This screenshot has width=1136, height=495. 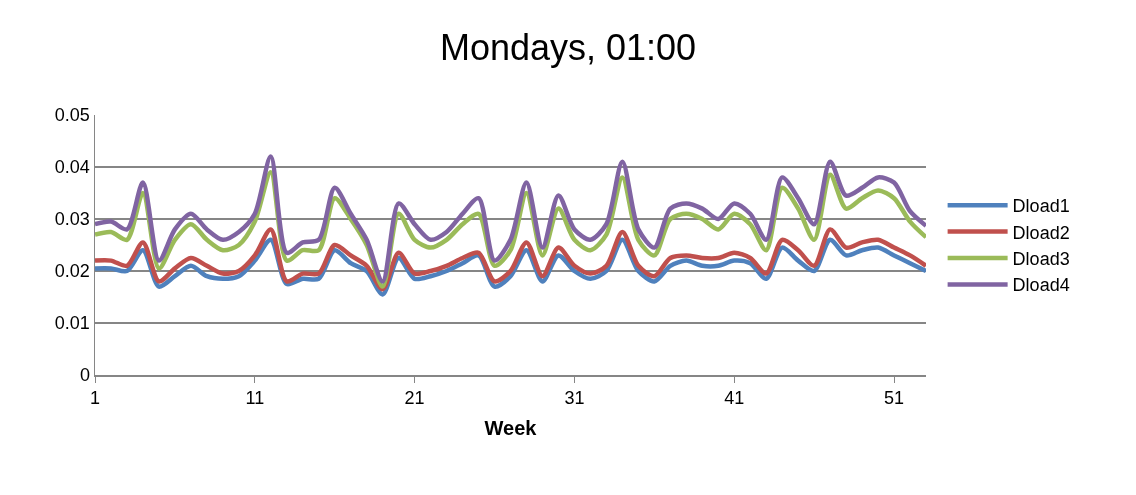 What do you see at coordinates (574, 398) in the screenshot?
I see `x-tick-label: 31` at bounding box center [574, 398].